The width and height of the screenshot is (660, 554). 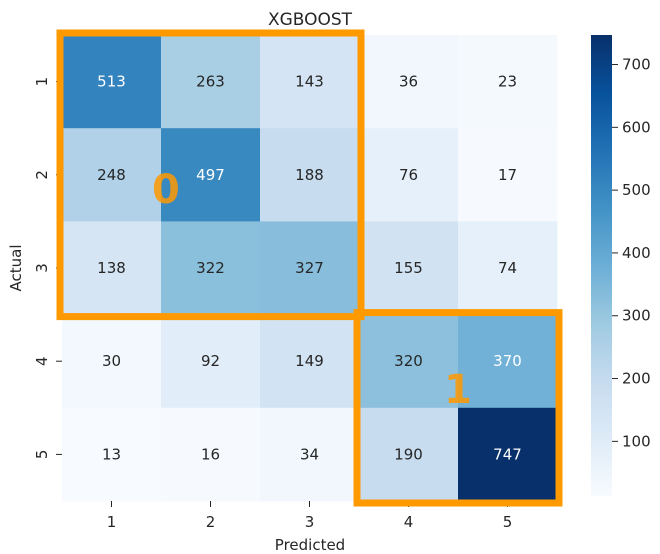 I want to click on cell-value-label: 23, so click(x=507, y=82).